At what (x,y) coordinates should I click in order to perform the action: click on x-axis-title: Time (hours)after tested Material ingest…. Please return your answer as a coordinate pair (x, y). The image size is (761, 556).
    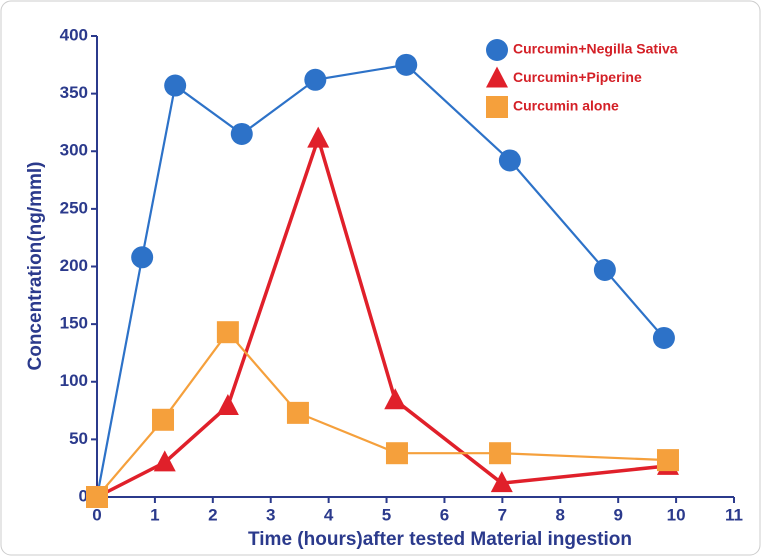
    Looking at the image, I should click on (440, 539).